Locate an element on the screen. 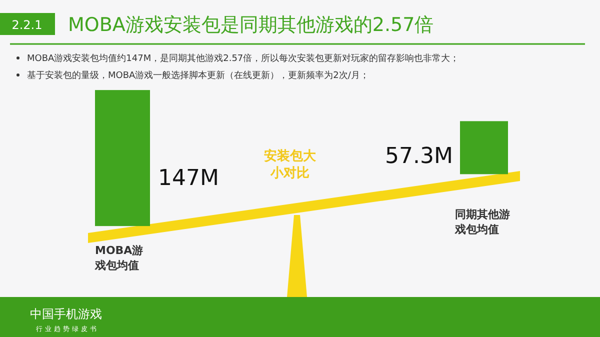 Image resolution: width=600 pixels, height=337 pixels. category-label: 同期其他游戏包均值 is located at coordinates (482, 222).